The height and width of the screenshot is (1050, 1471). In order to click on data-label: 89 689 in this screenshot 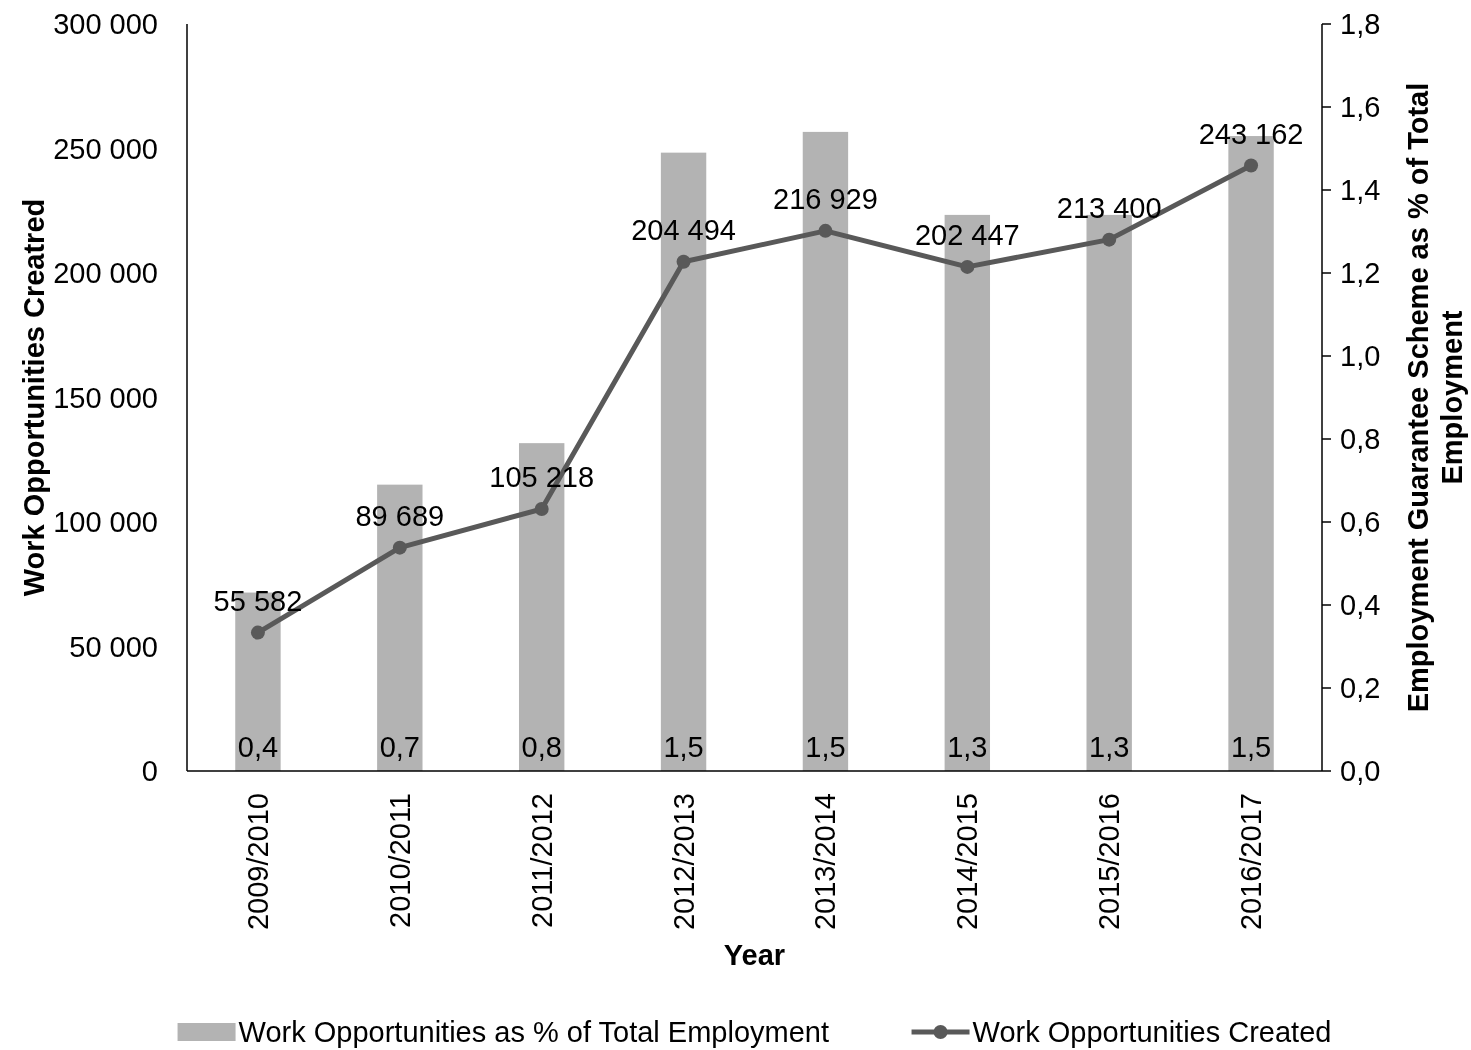, I will do `click(400, 515)`.